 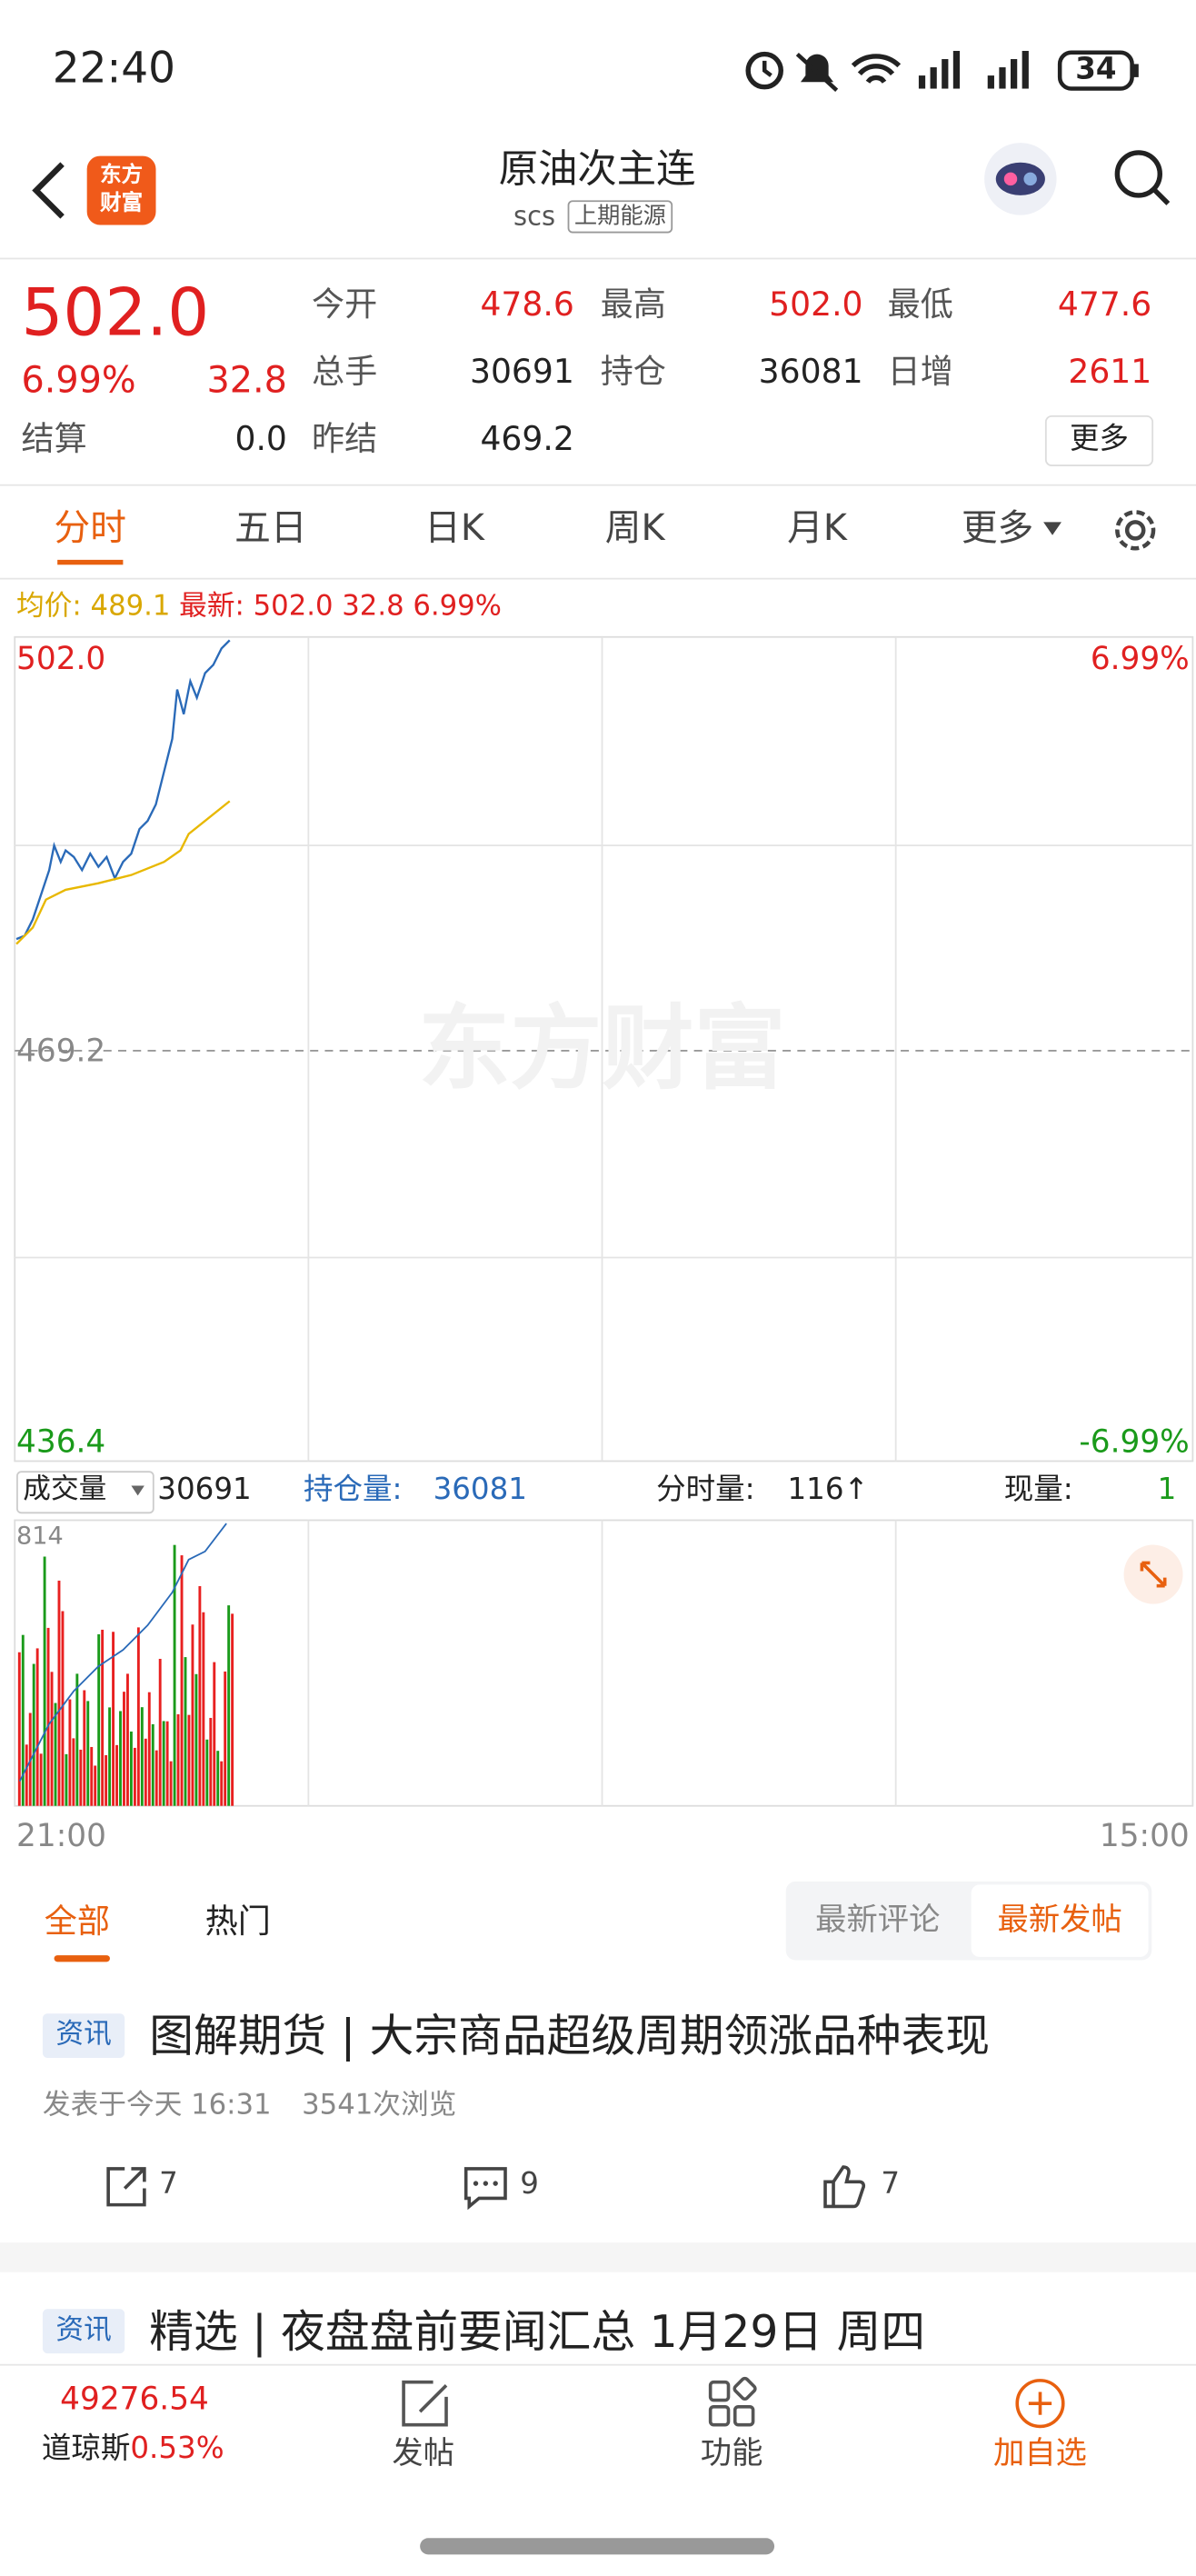 I want to click on field-label: 最低, so click(x=920, y=304).